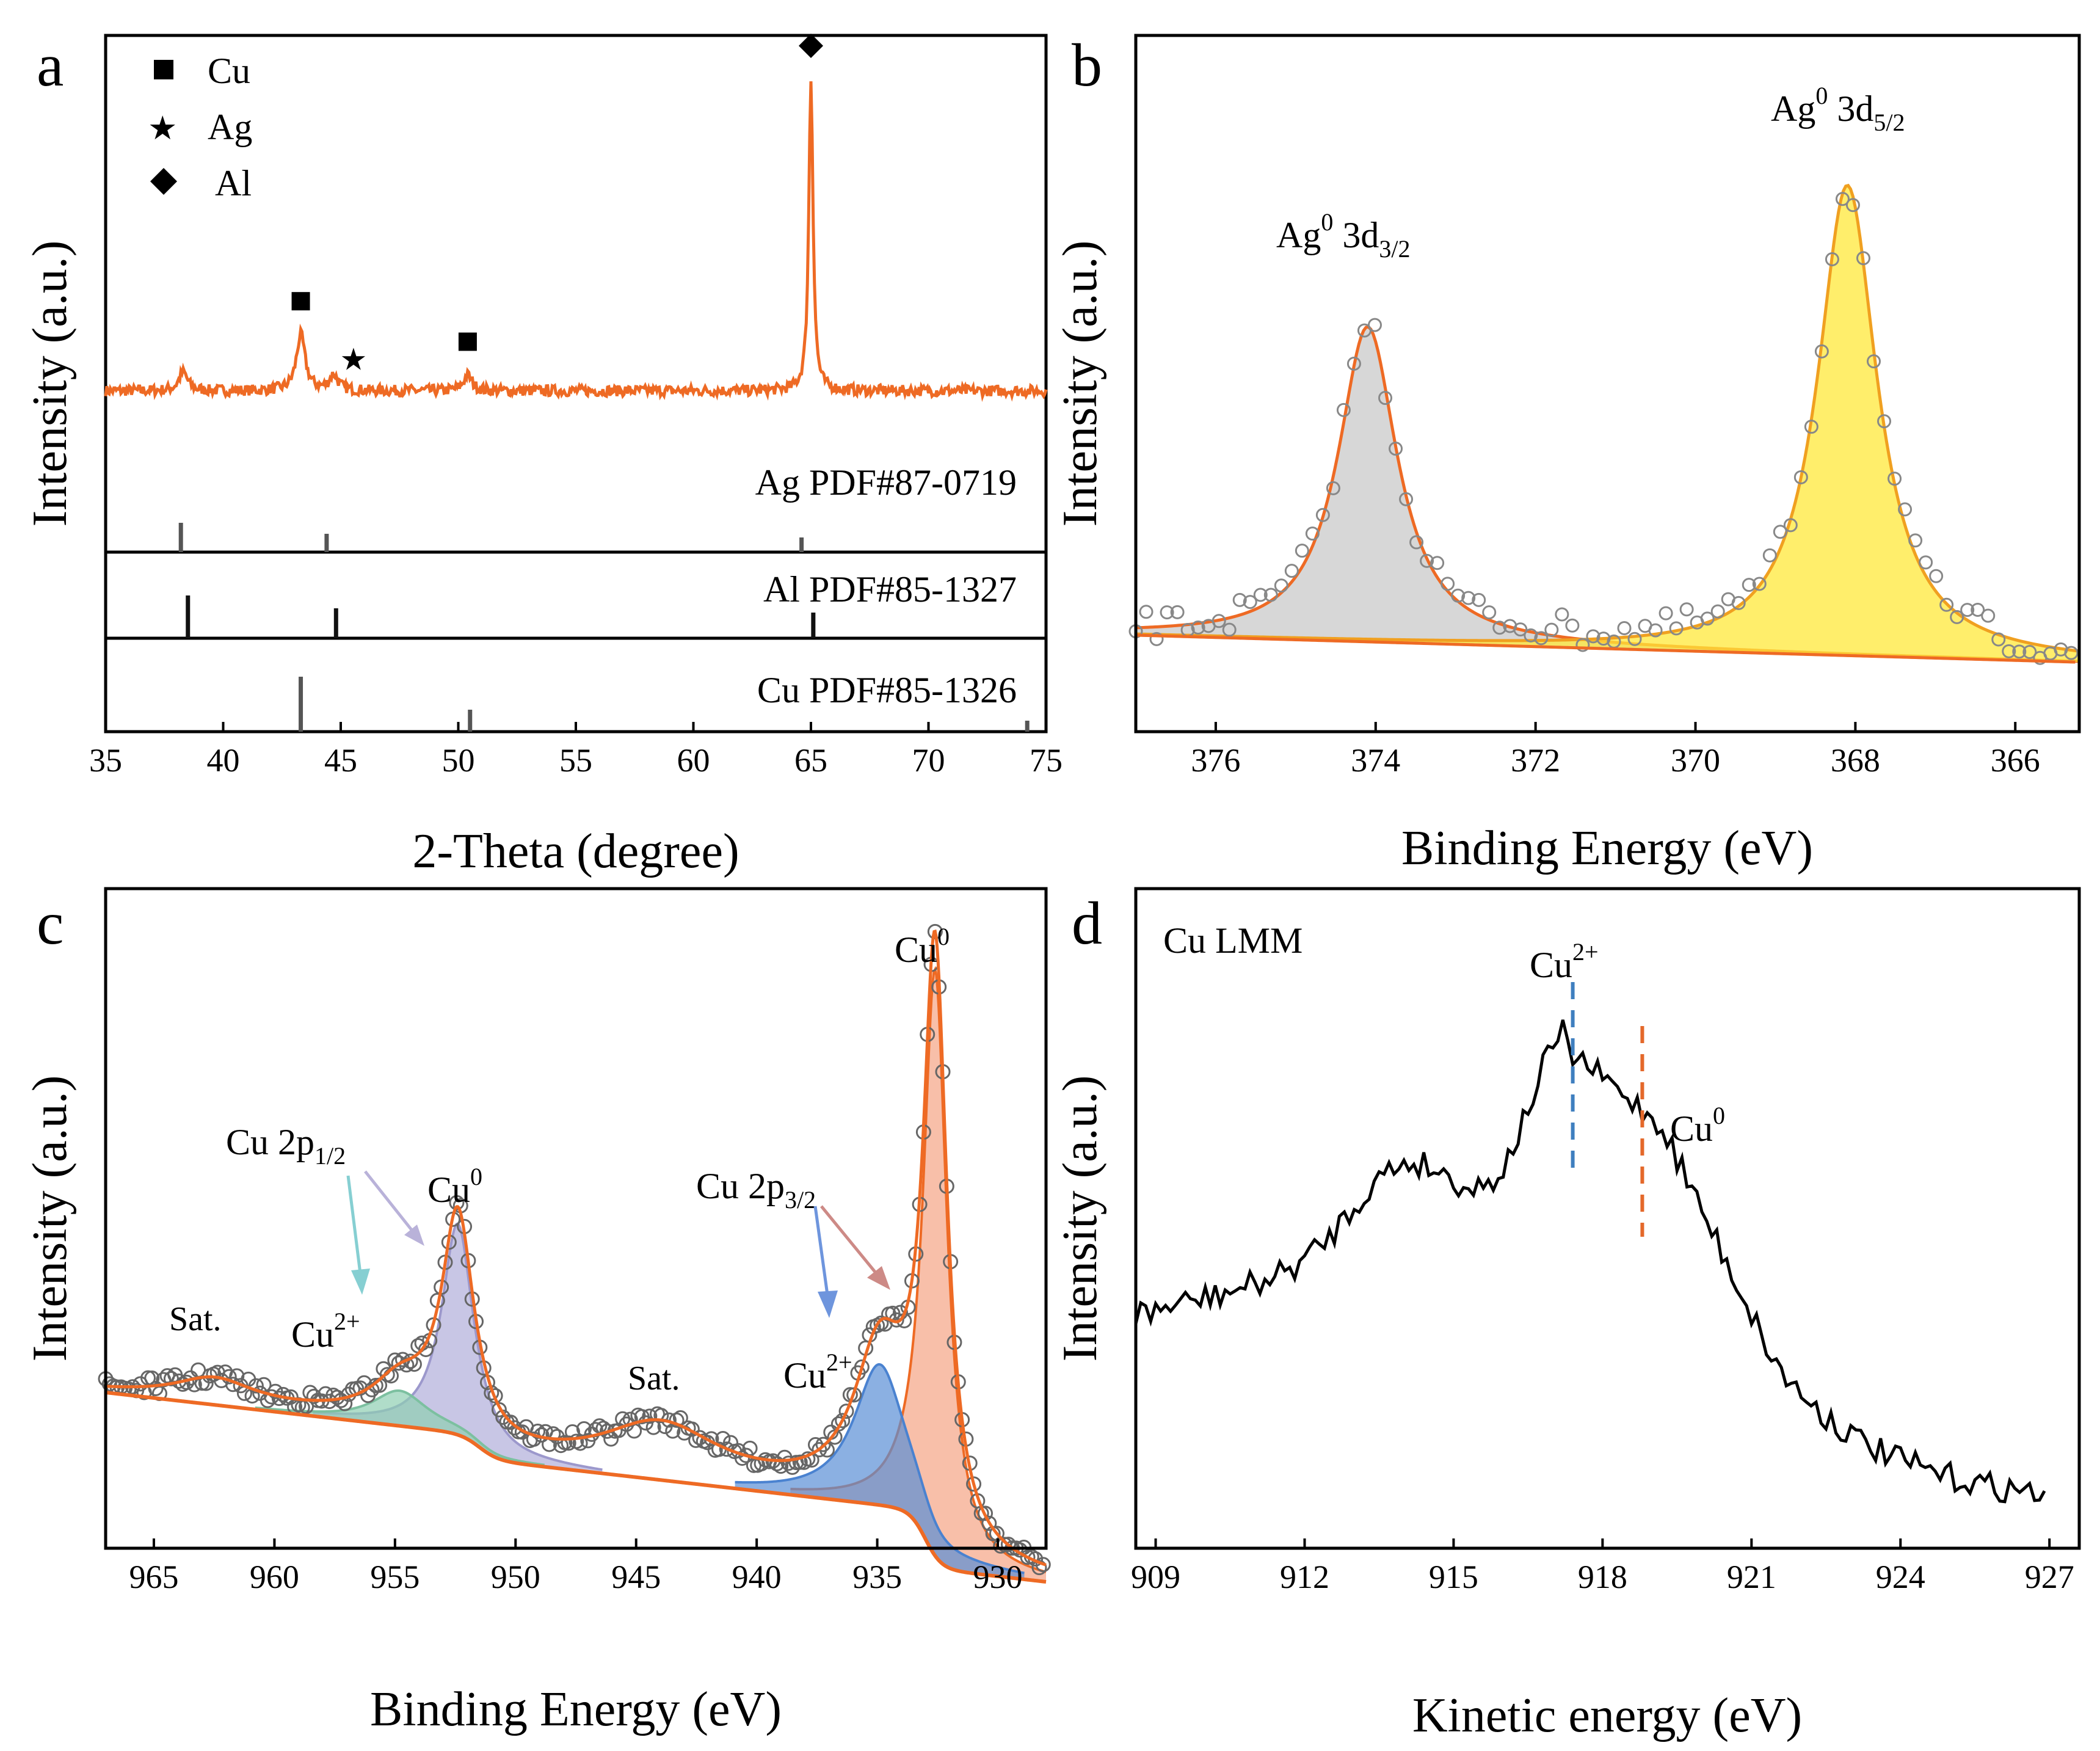 This screenshot has width=2100, height=1751. Describe the element at coordinates (654, 1379) in the screenshot. I see `satellite-label-mid: Sat.` at that location.